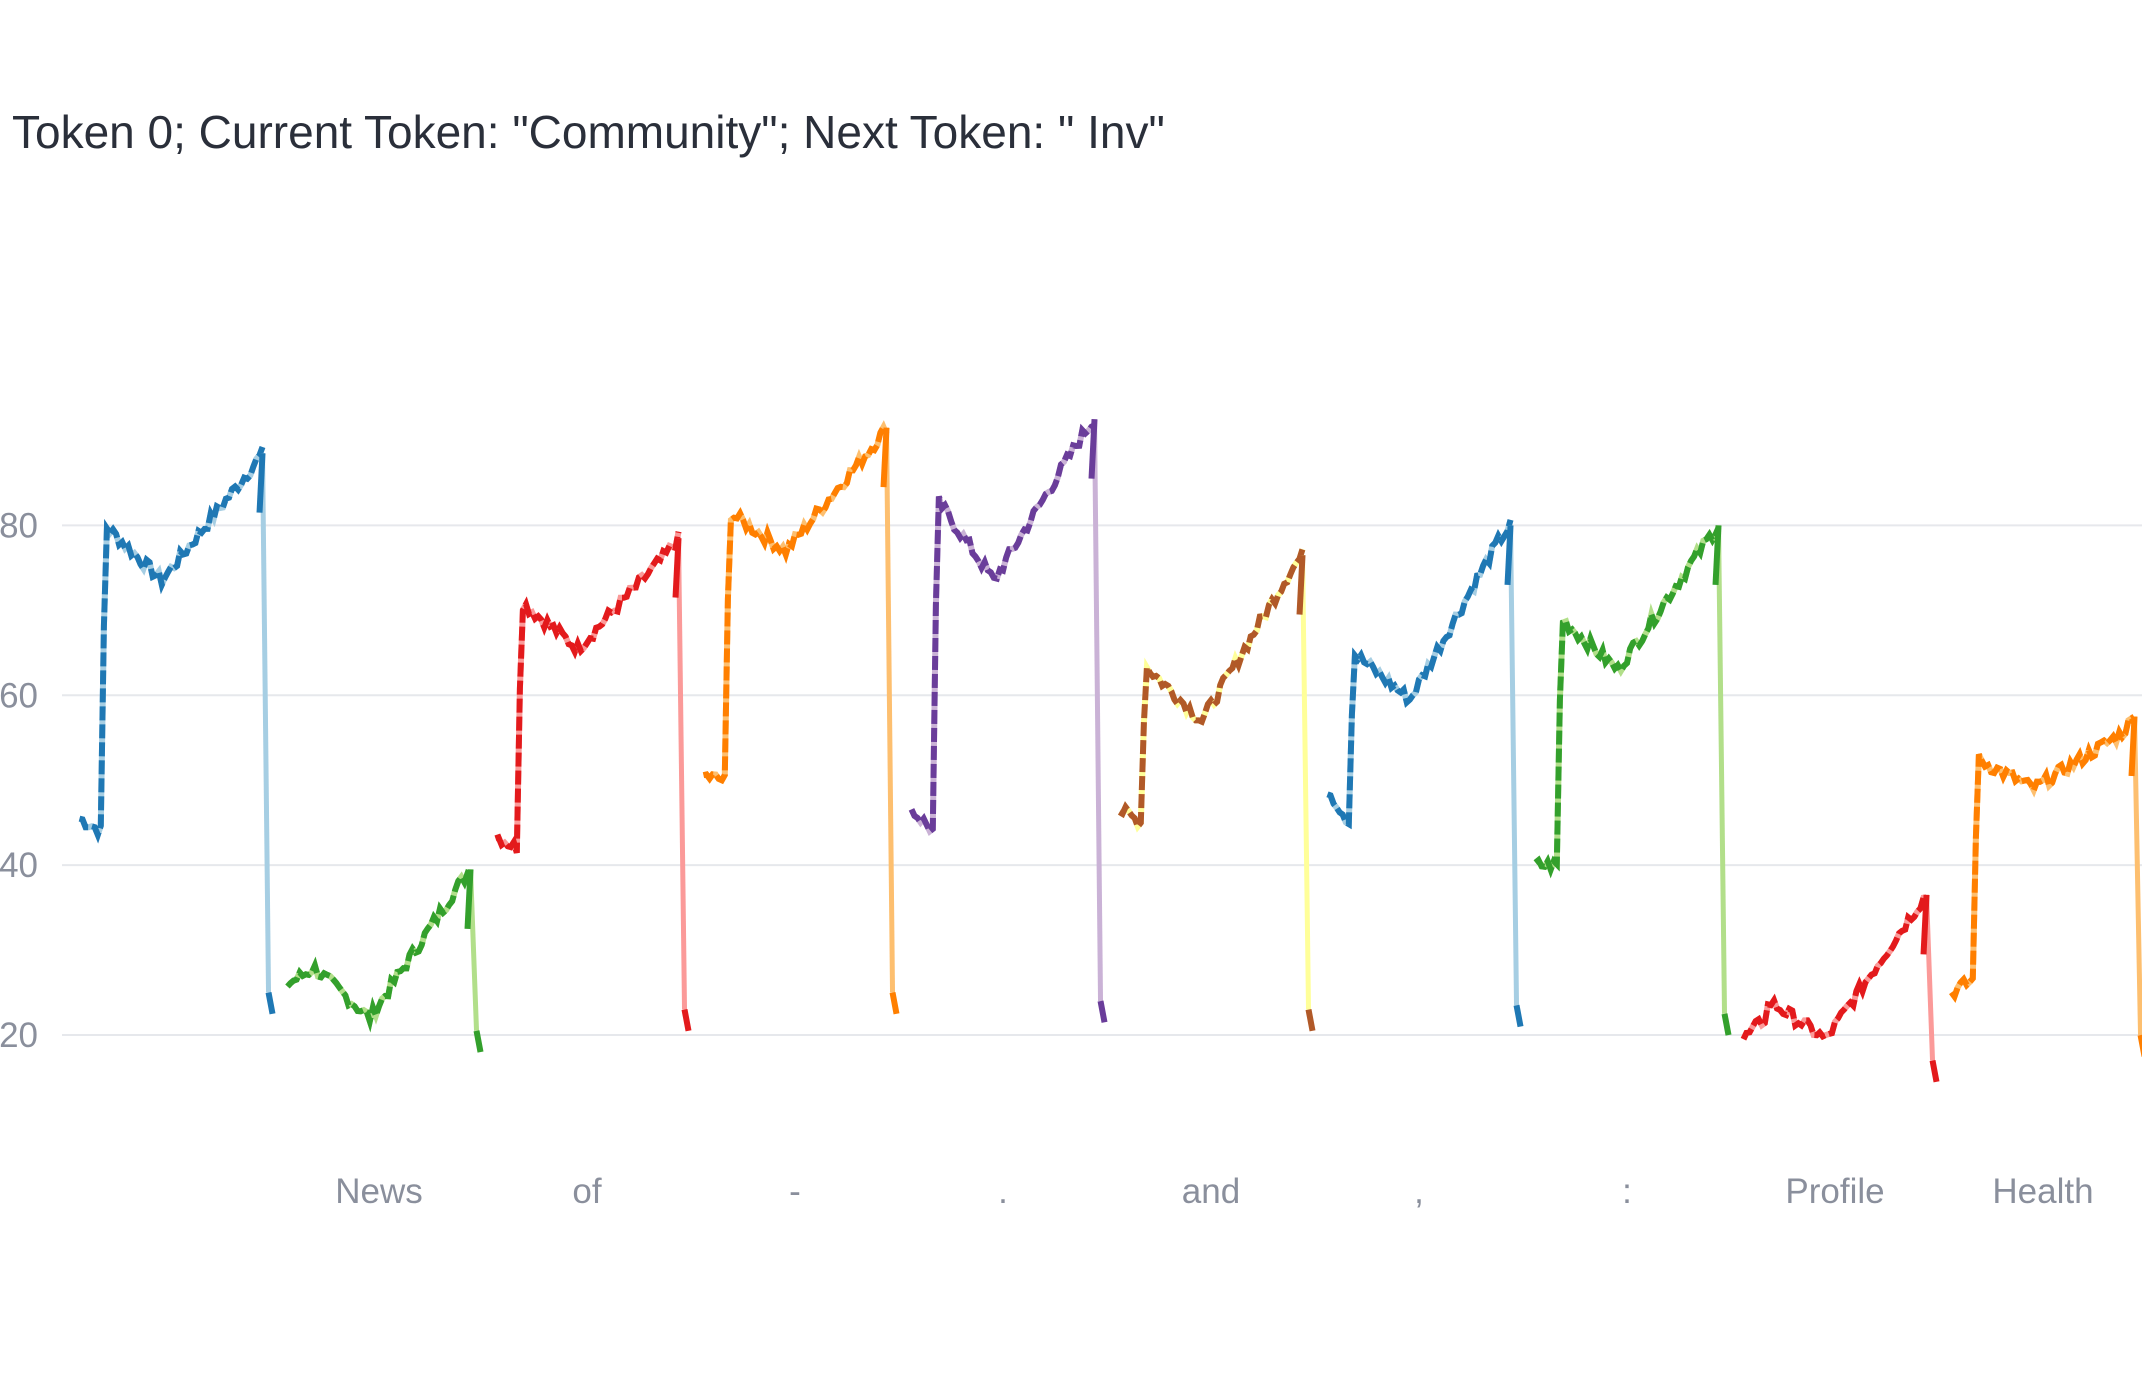 The width and height of the screenshot is (2142, 1380). Describe the element at coordinates (1419, 1191) in the screenshot. I see `x-tick-label: ,` at that location.